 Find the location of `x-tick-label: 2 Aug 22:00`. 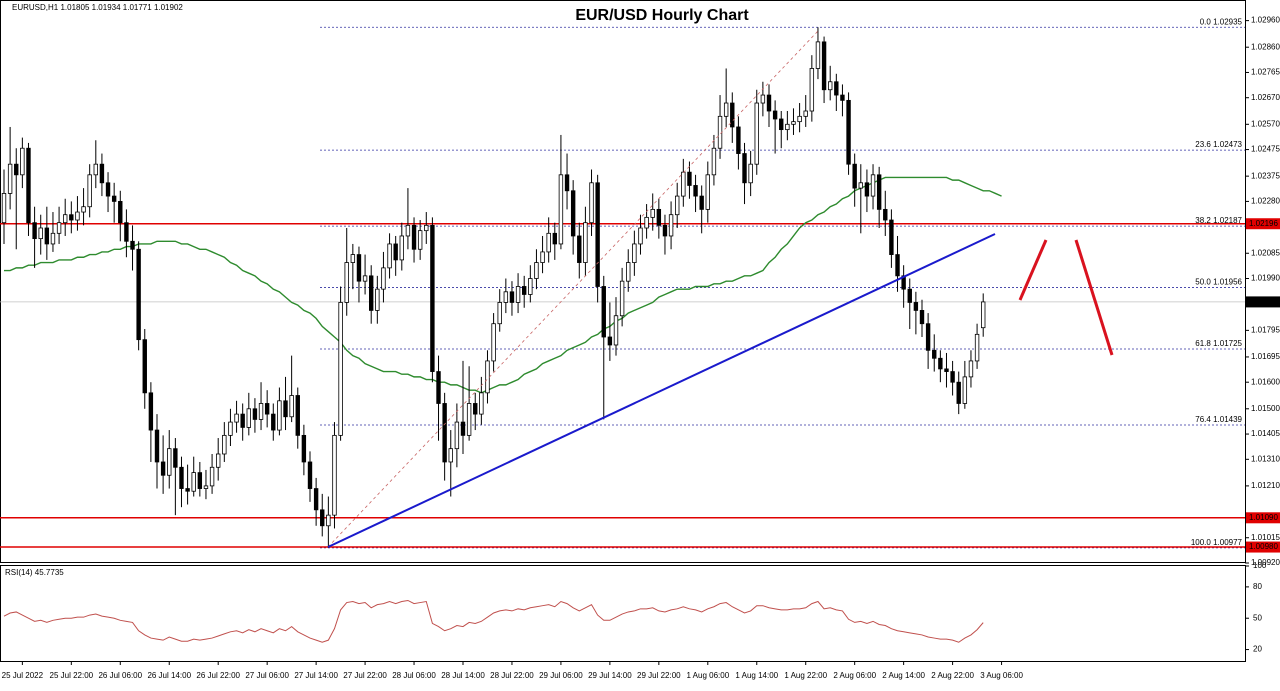

x-tick-label: 2 Aug 22:00 is located at coordinates (952, 675).